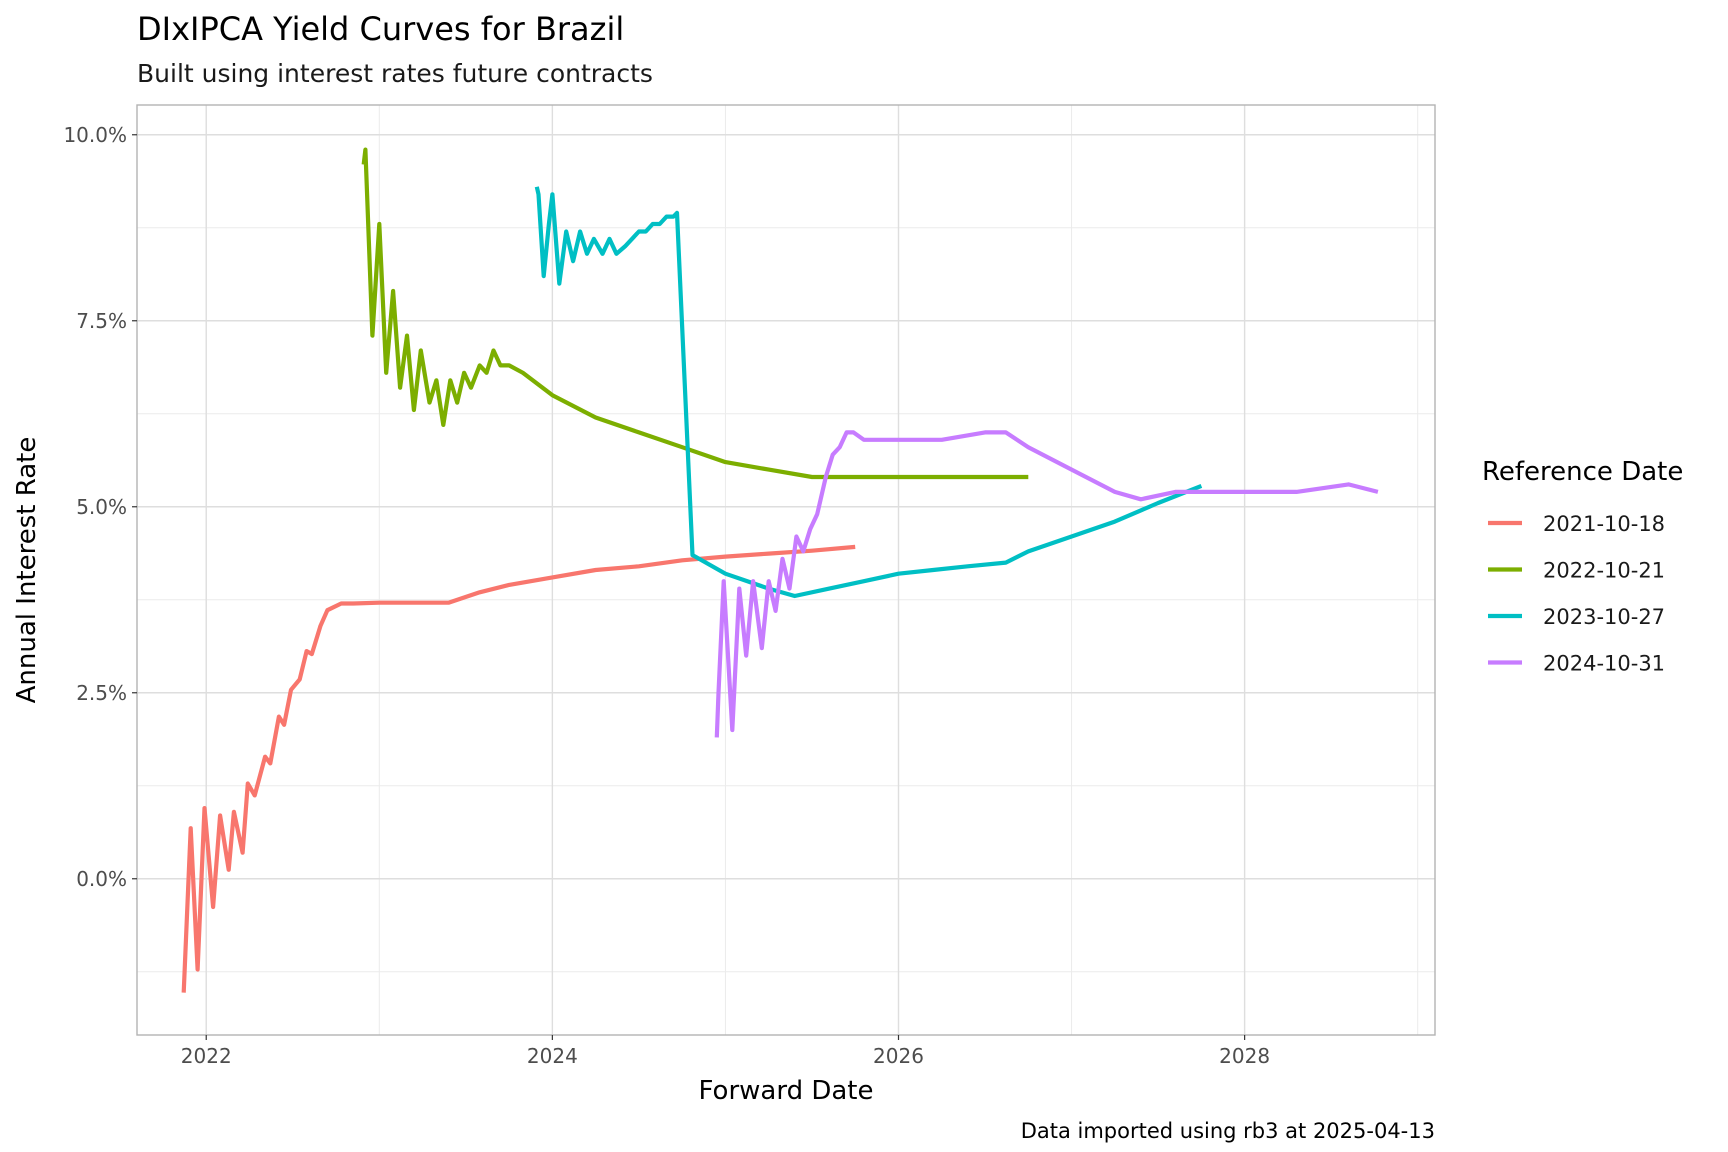 This screenshot has width=1728, height=1152. I want to click on y-tick-label: 5.0%, so click(101, 507).